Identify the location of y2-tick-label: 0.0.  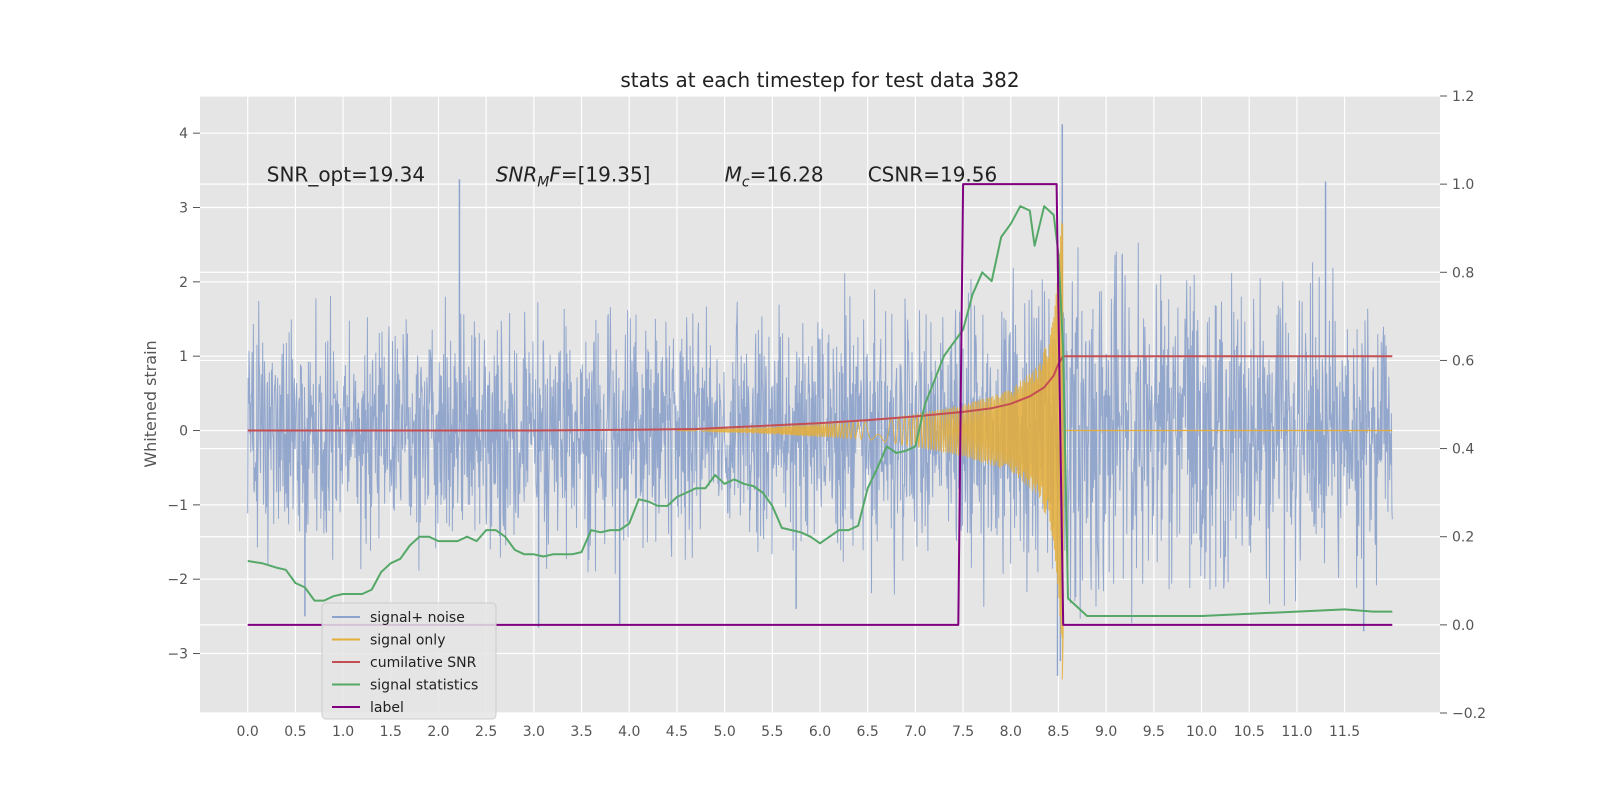
(1463, 626).